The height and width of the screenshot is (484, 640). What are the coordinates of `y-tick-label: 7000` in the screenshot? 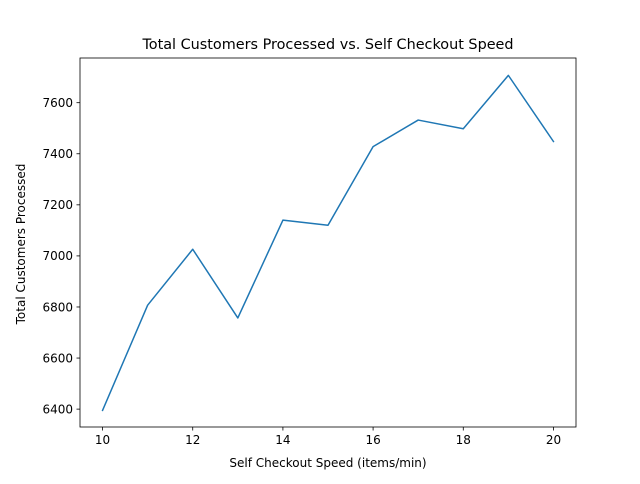 It's located at (57, 256).